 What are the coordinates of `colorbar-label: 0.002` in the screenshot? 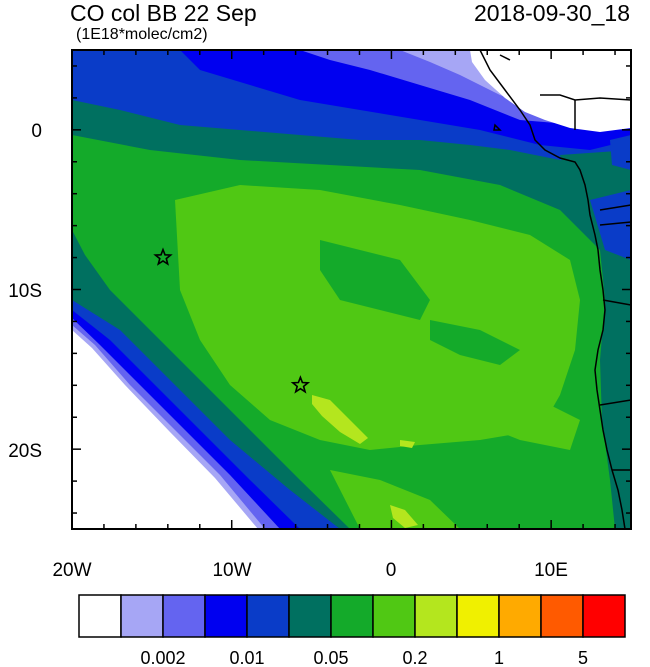 It's located at (162, 657).